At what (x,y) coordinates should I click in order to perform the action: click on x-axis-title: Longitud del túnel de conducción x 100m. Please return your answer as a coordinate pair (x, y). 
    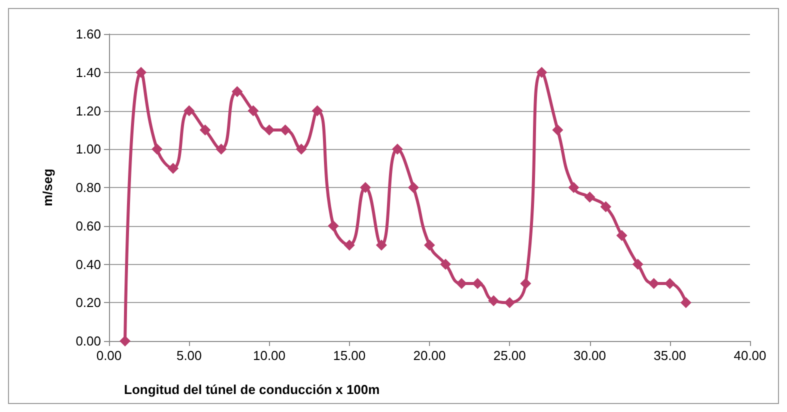
    Looking at the image, I should click on (252, 389).